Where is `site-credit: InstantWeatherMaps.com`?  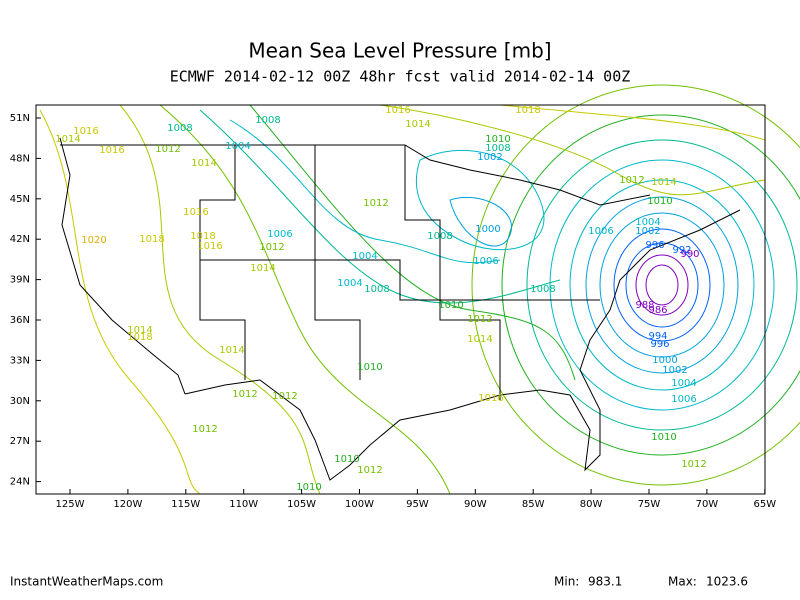 site-credit: InstantWeatherMaps.com is located at coordinates (86, 582).